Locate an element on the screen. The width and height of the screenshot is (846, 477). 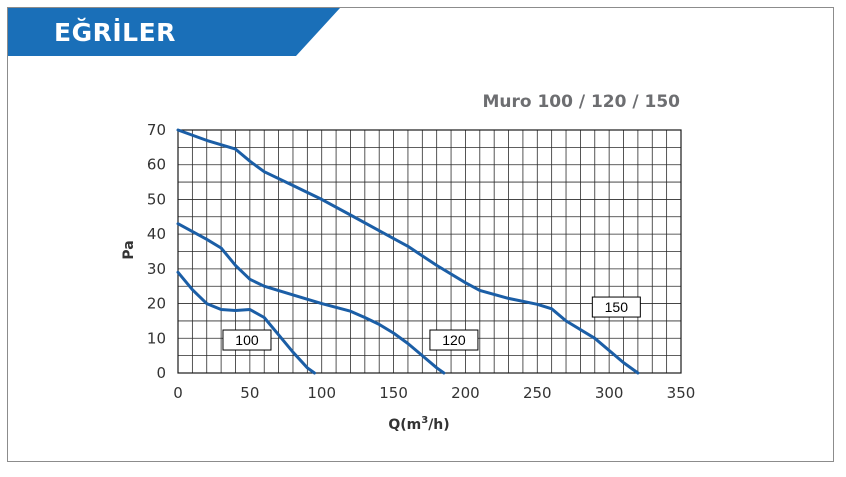
curve-label-100: 100 is located at coordinates (247, 340).